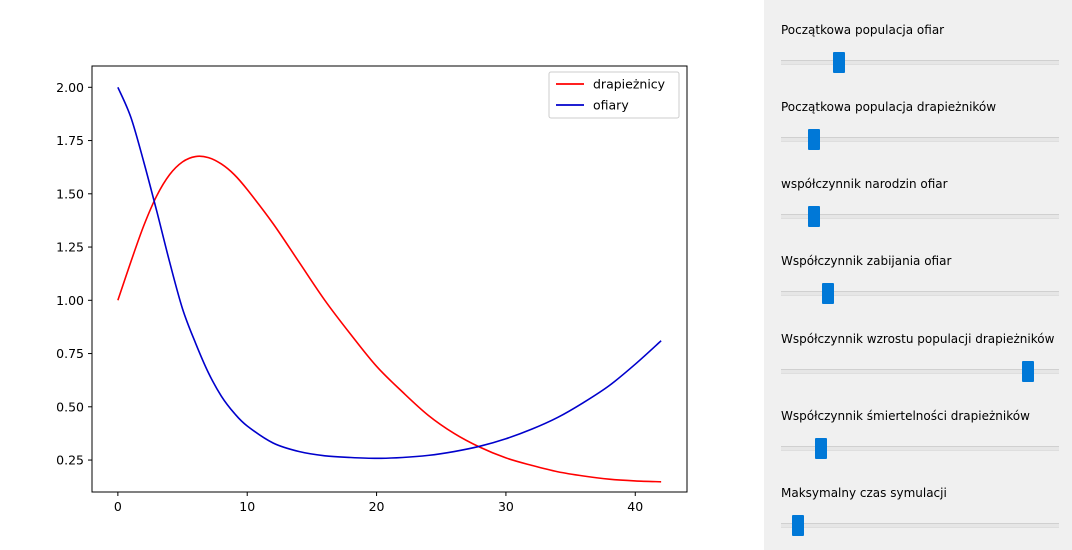 The width and height of the screenshot is (1072, 550). Describe the element at coordinates (866, 261) in the screenshot. I see `slider-label: Współczynnik zabijania ofiar` at that location.